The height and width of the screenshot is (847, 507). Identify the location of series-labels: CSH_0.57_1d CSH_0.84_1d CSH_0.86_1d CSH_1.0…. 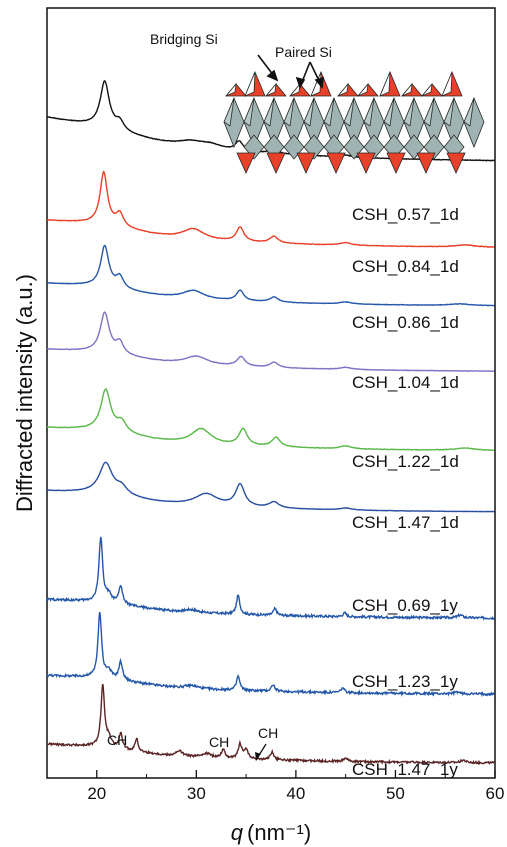
(405, 492).